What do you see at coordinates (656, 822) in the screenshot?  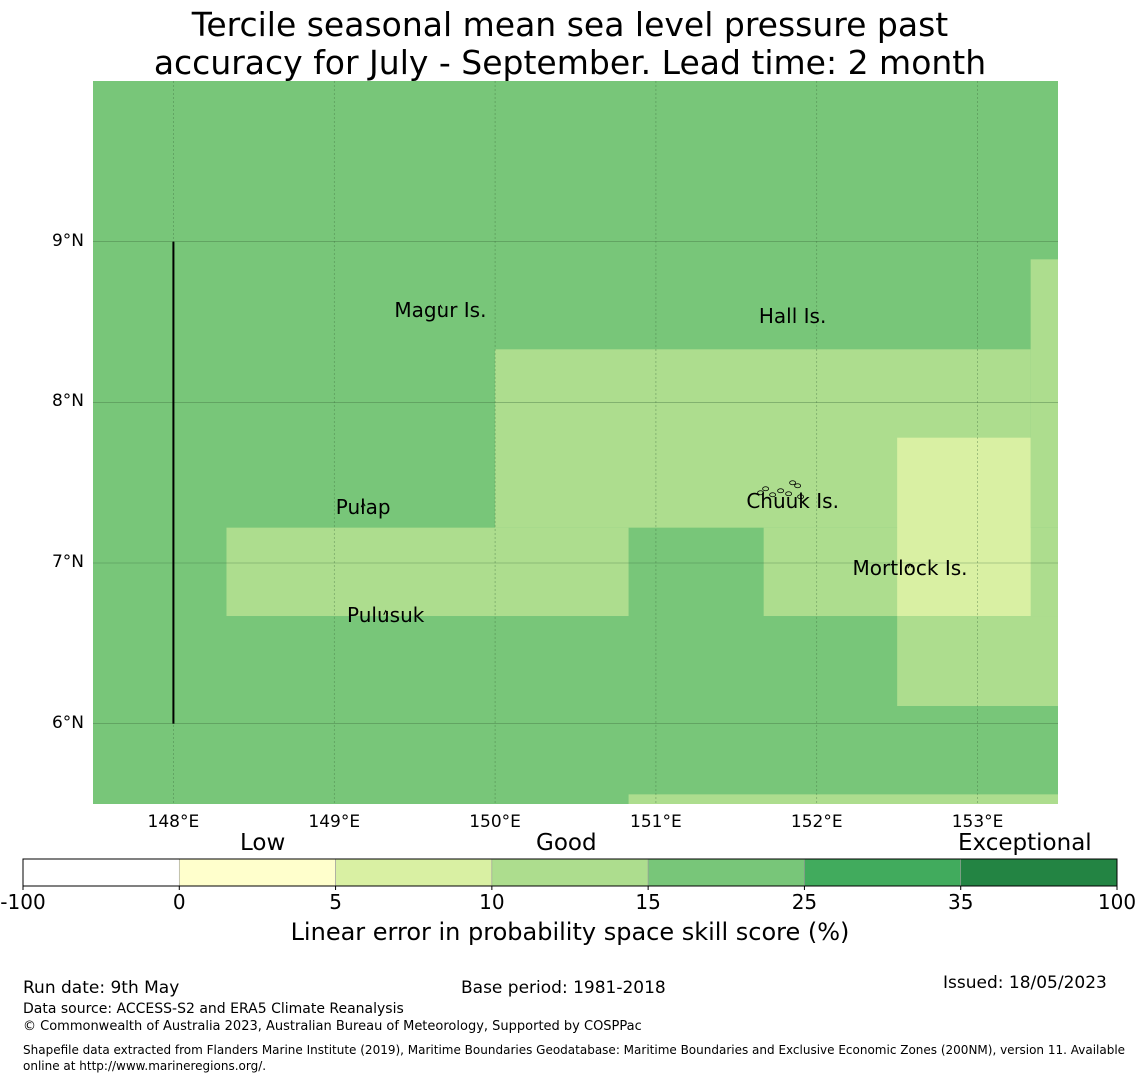 I see `lon-tick-label: 151°E` at bounding box center [656, 822].